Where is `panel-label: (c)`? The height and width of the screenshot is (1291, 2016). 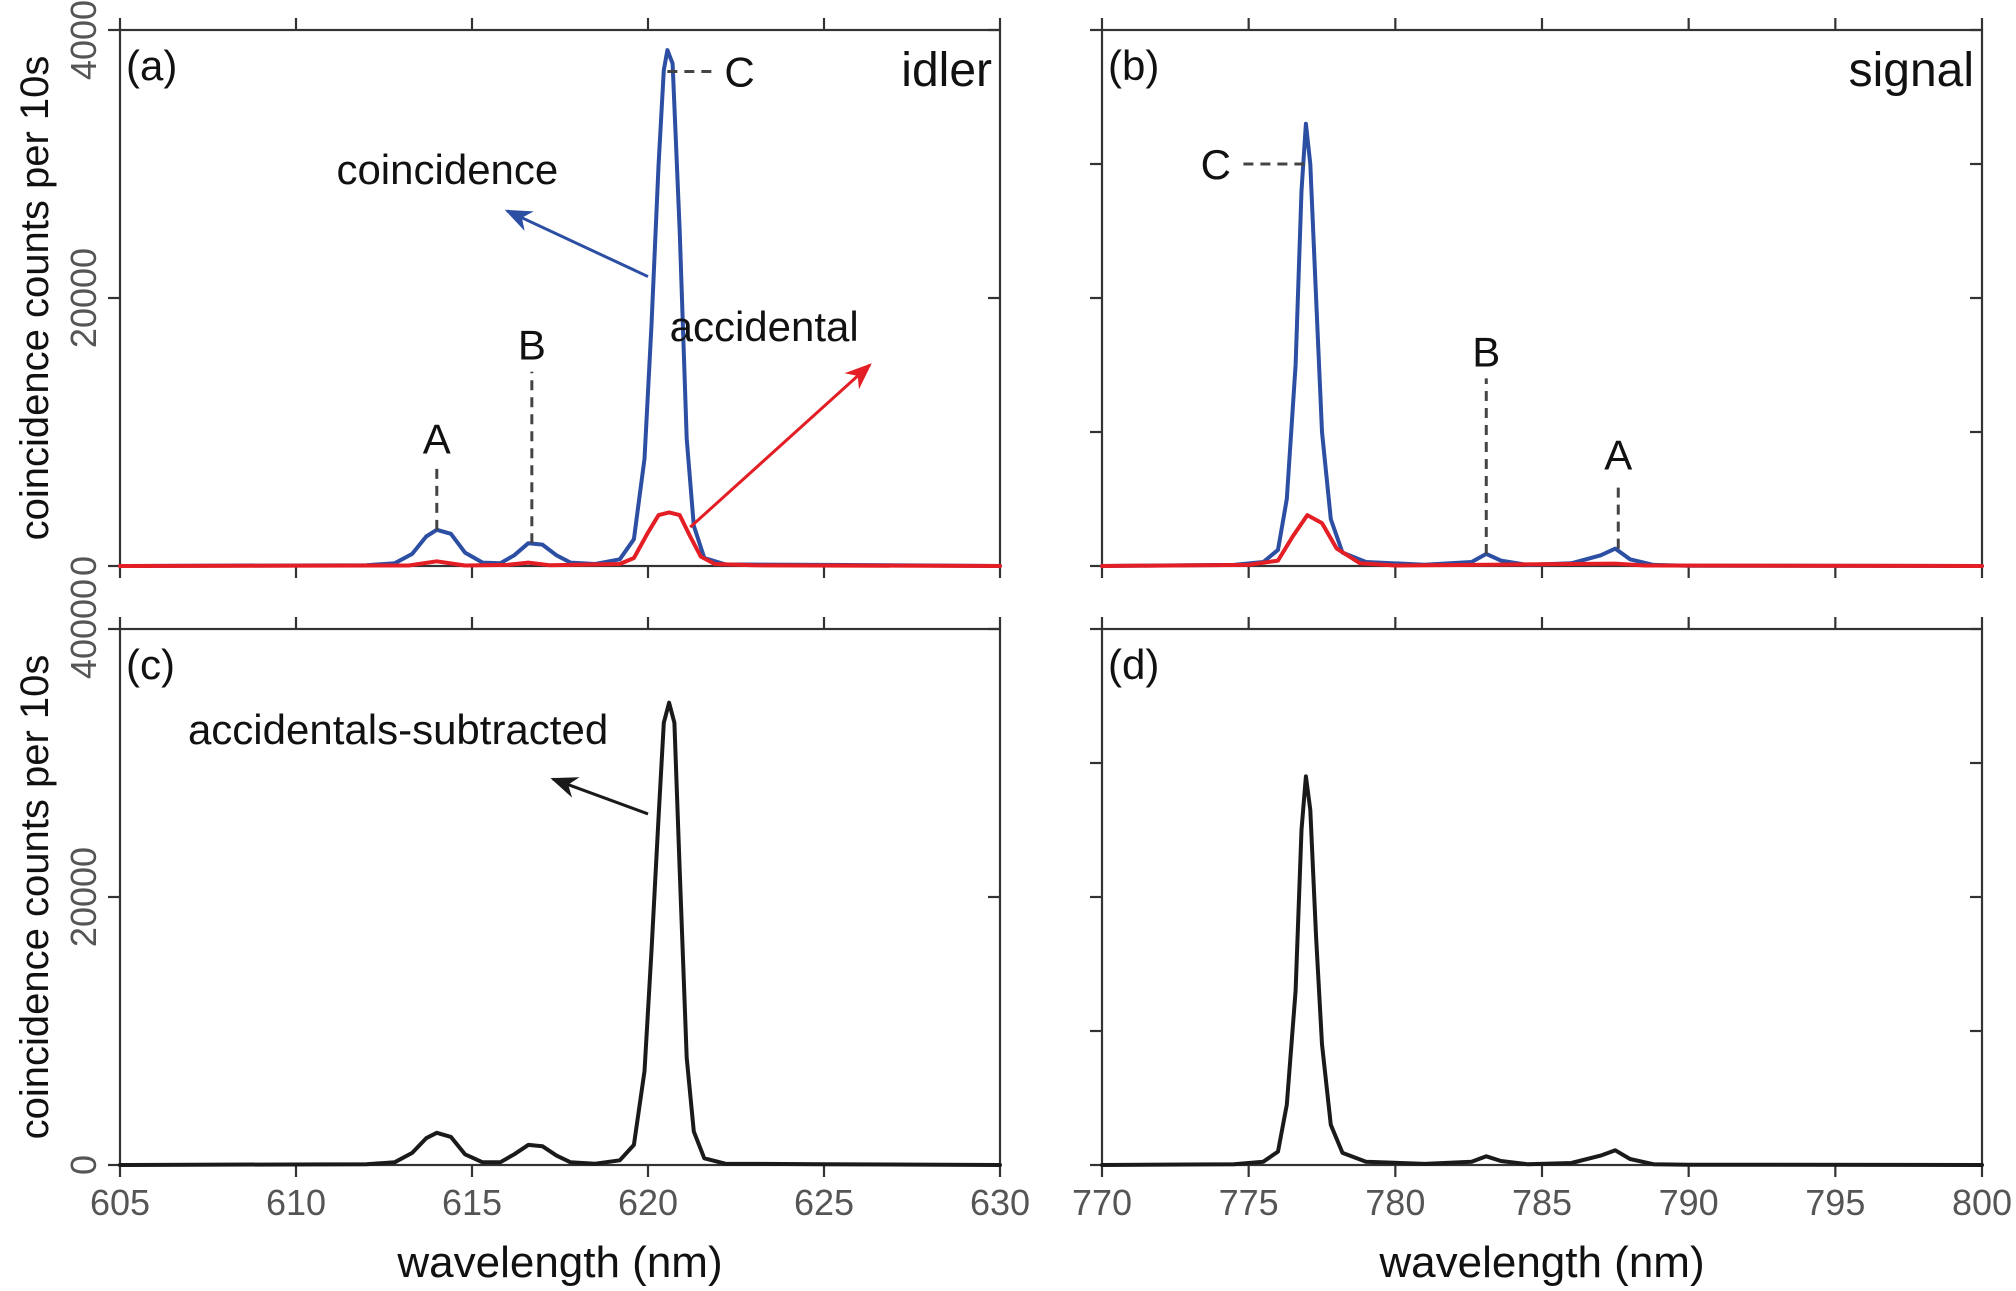 panel-label: (c) is located at coordinates (150, 664).